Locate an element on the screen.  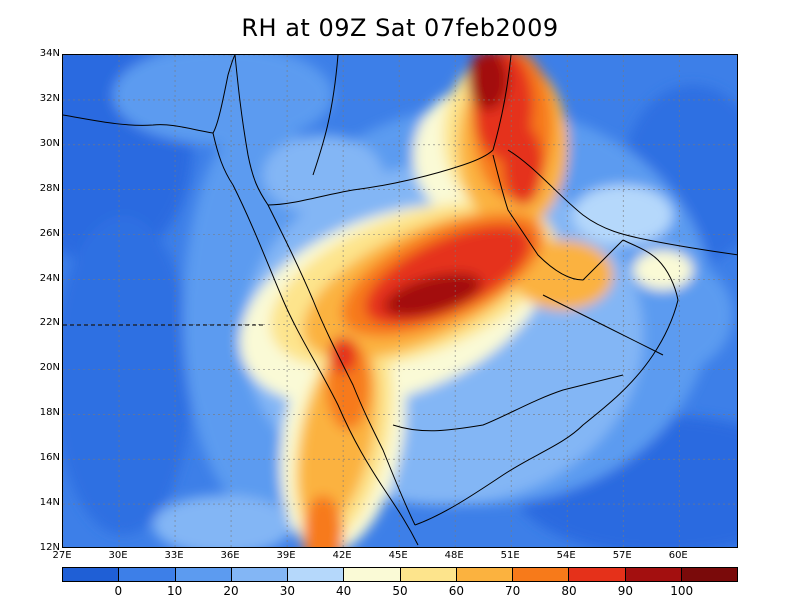
latitude-tick-label: 28N is located at coordinates (49, 188).